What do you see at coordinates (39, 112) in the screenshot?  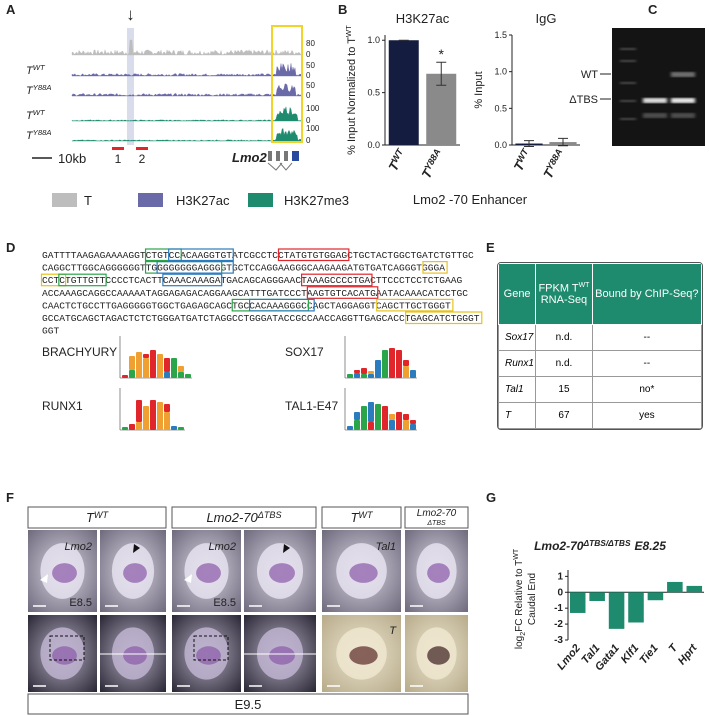 I see `track-label-part: WT` at bounding box center [39, 112].